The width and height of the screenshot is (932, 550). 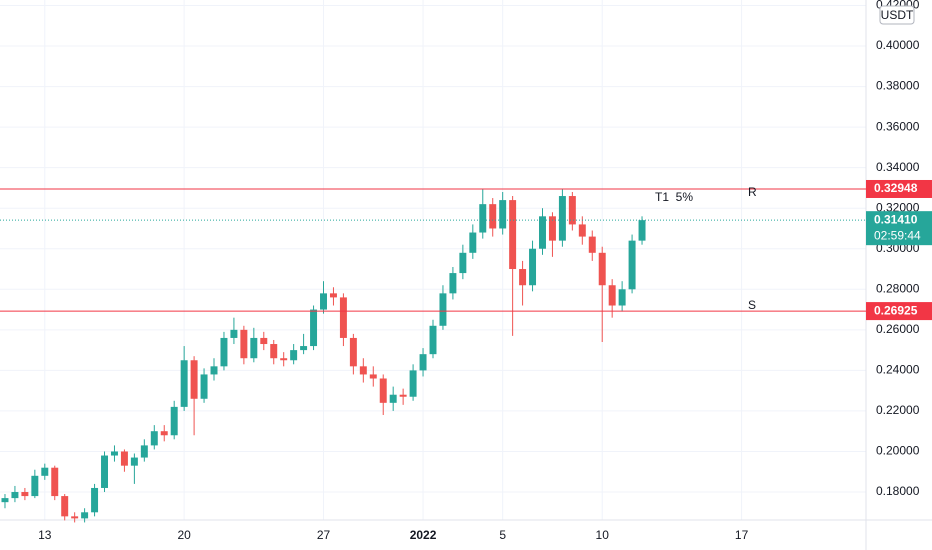 What do you see at coordinates (45, 535) in the screenshot?
I see `x-tick-label: 13` at bounding box center [45, 535].